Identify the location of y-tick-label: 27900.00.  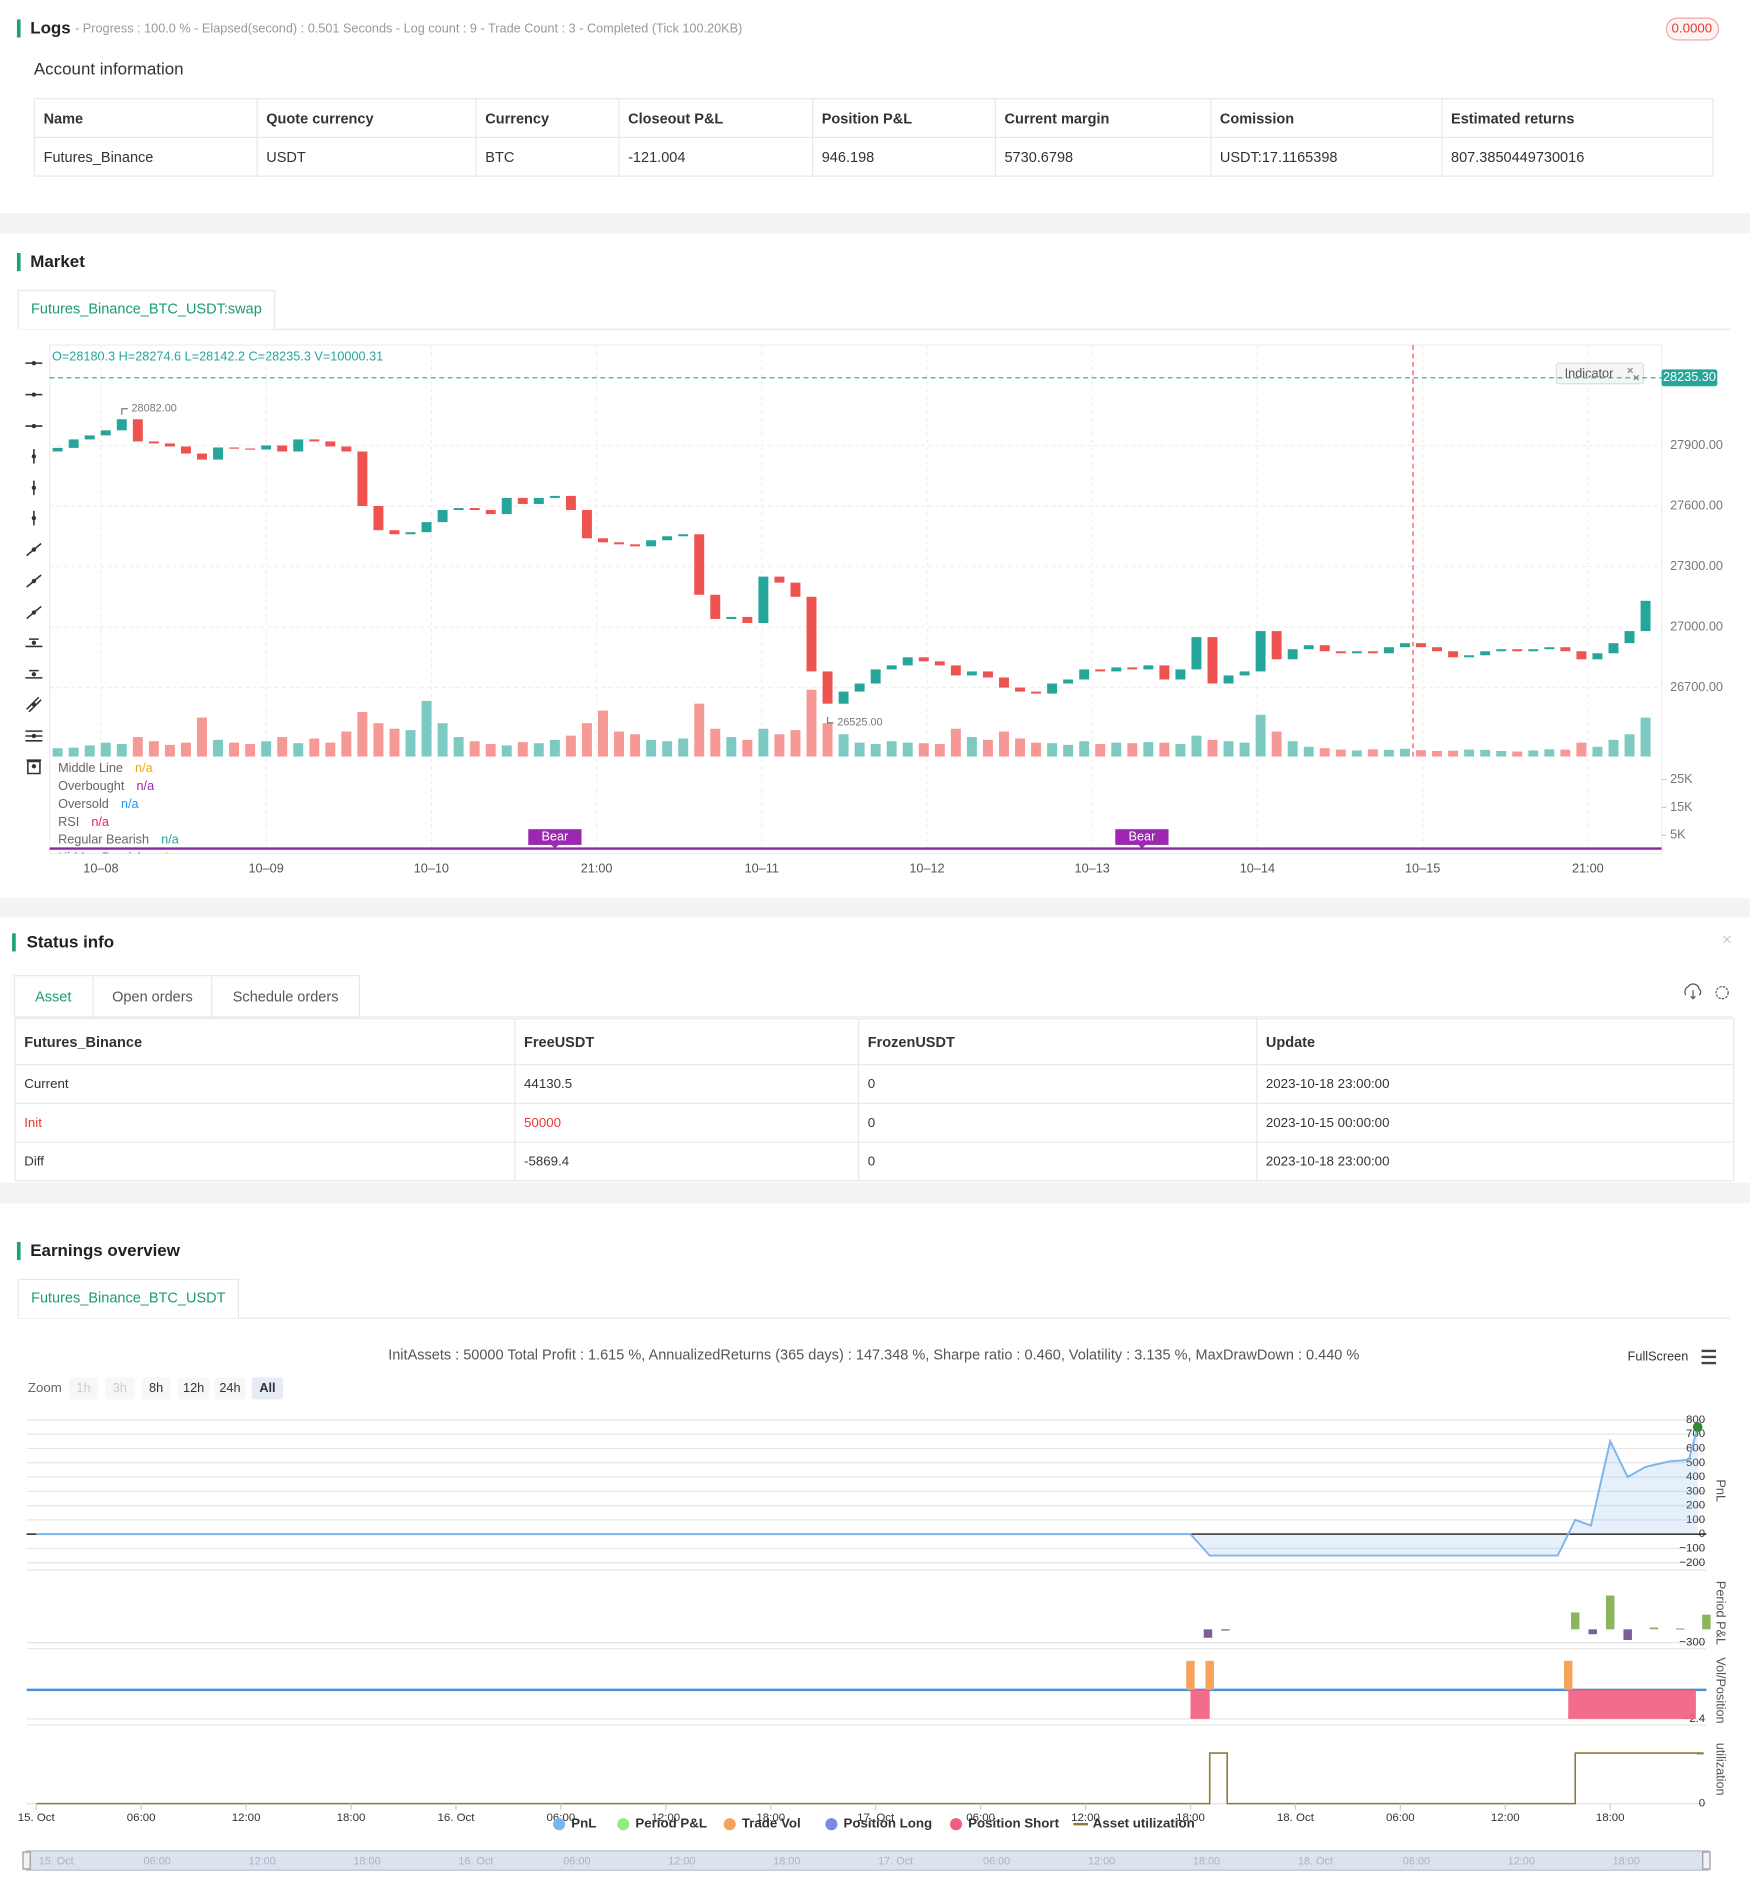
(1696, 445).